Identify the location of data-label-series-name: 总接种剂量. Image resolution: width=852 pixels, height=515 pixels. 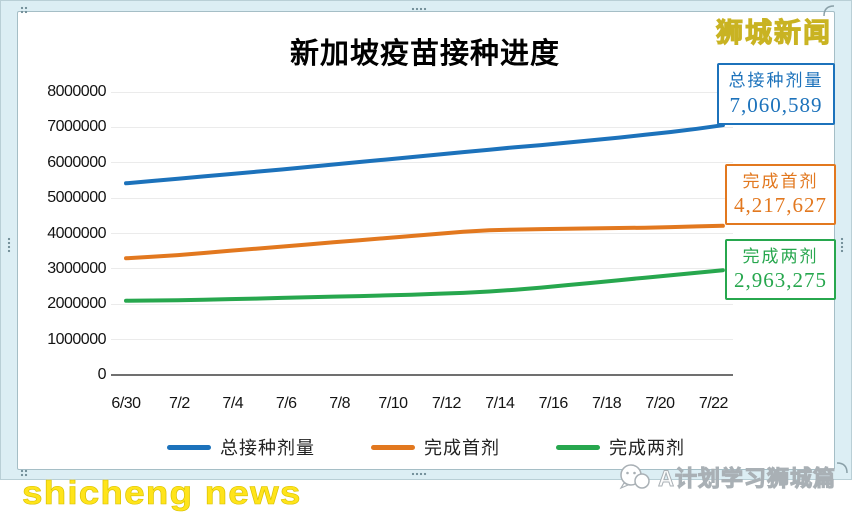
(776, 81).